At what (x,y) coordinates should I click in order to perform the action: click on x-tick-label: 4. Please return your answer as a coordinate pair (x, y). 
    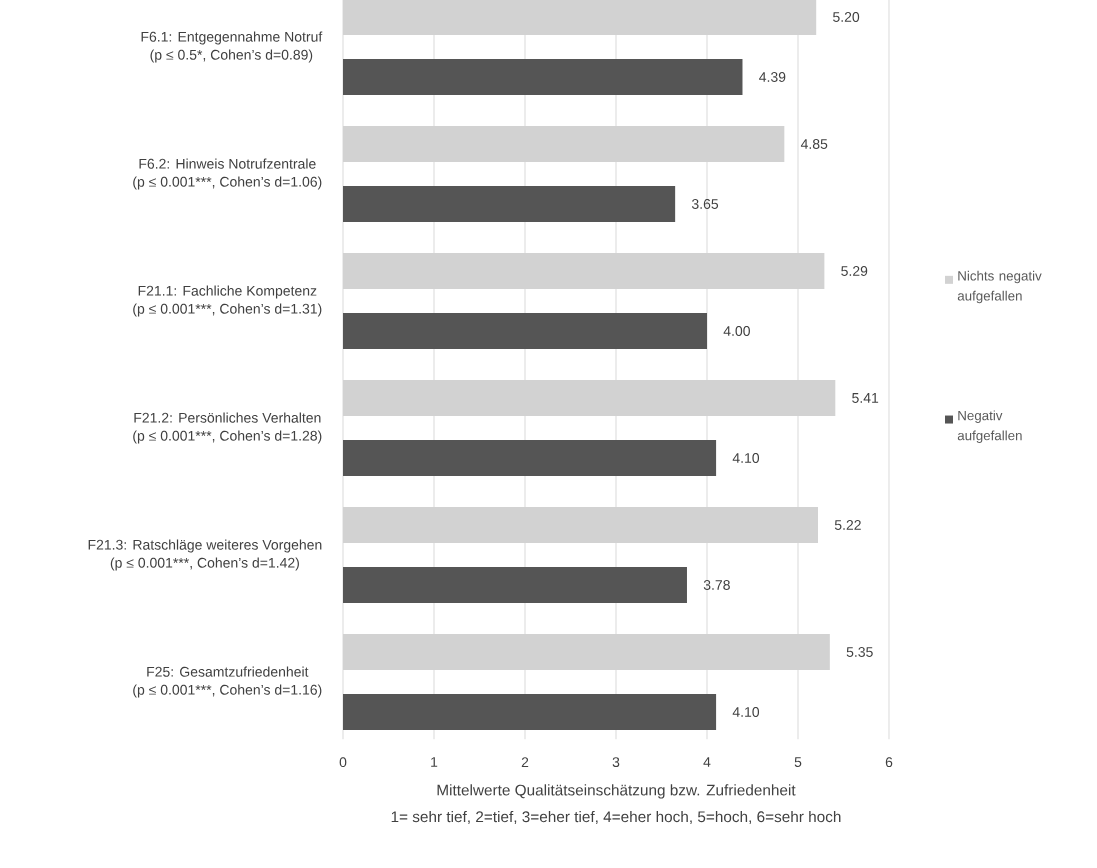
    Looking at the image, I should click on (707, 762).